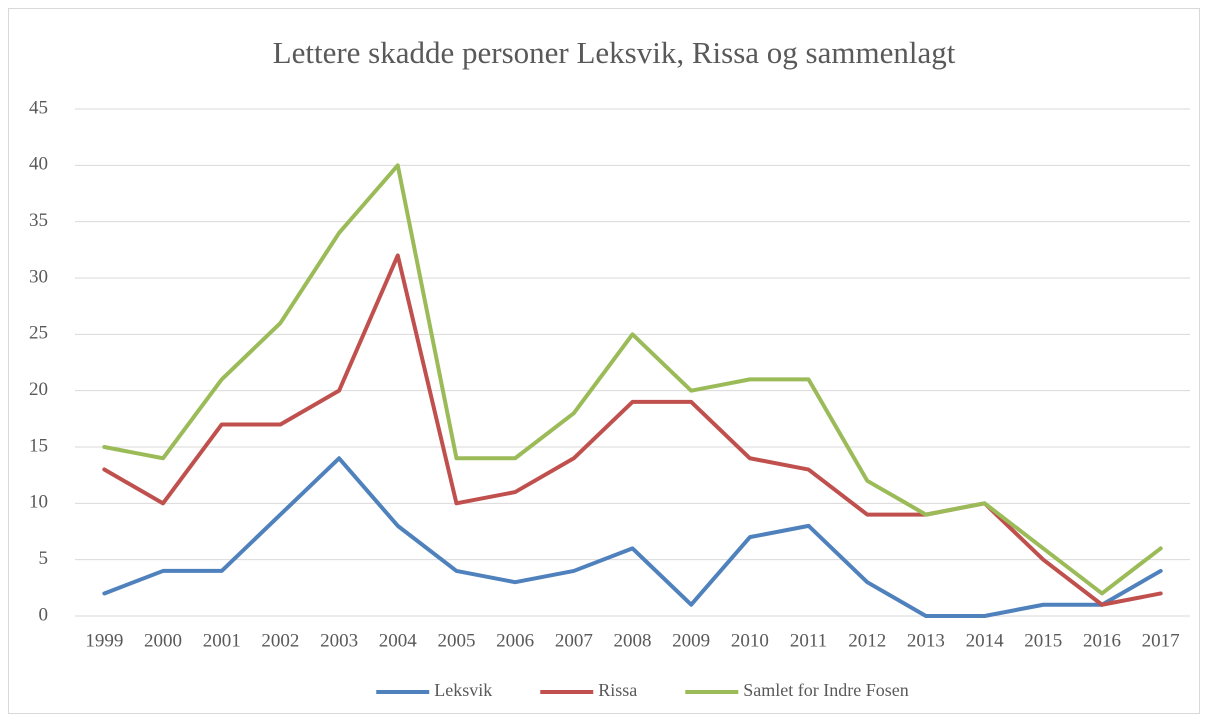 The height and width of the screenshot is (722, 1208). Describe the element at coordinates (825, 690) in the screenshot. I see `legend-label: Samlet for Indre Fosen` at that location.